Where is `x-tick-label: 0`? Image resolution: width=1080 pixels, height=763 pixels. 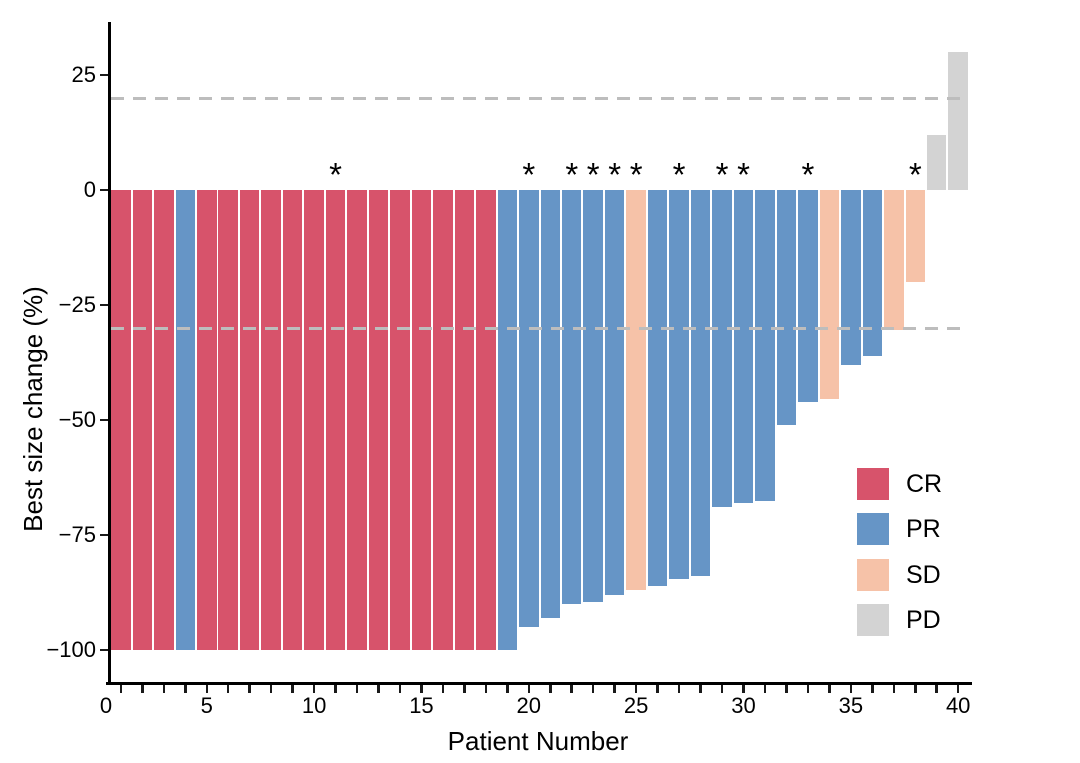
x-tick-label: 0 is located at coordinates (106, 705).